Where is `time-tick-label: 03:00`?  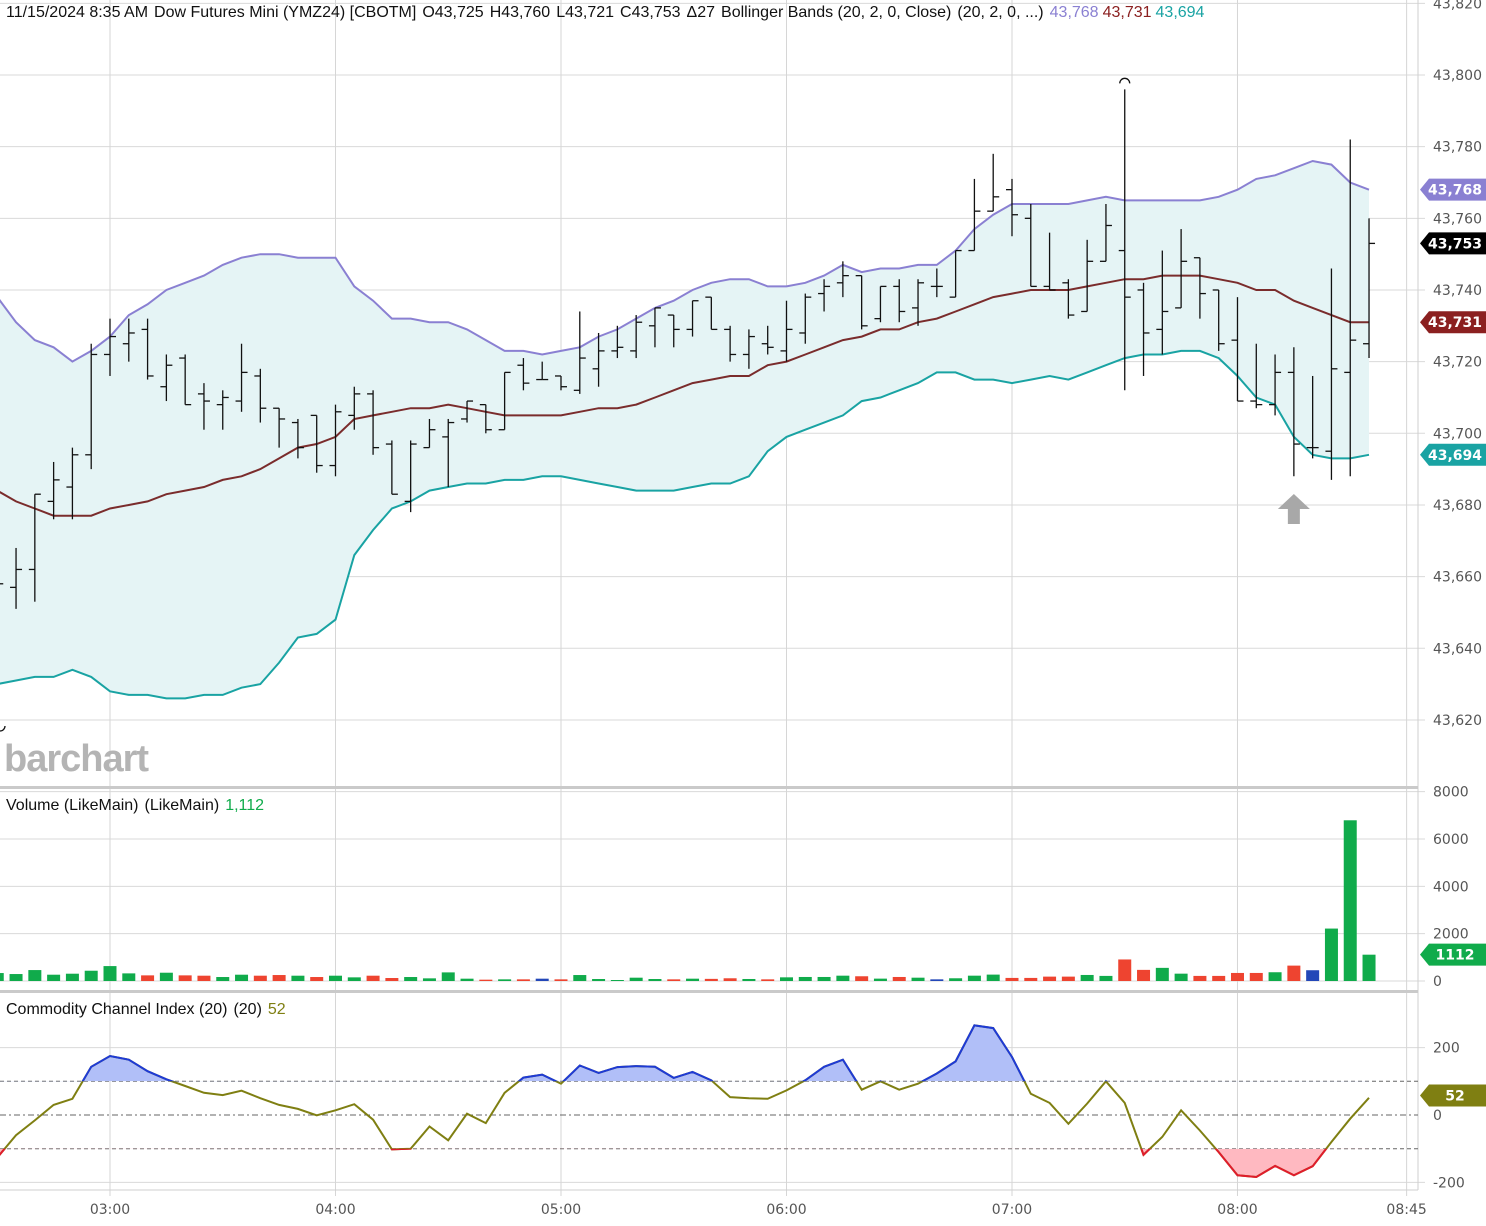 time-tick-label: 03:00 is located at coordinates (110, 1210).